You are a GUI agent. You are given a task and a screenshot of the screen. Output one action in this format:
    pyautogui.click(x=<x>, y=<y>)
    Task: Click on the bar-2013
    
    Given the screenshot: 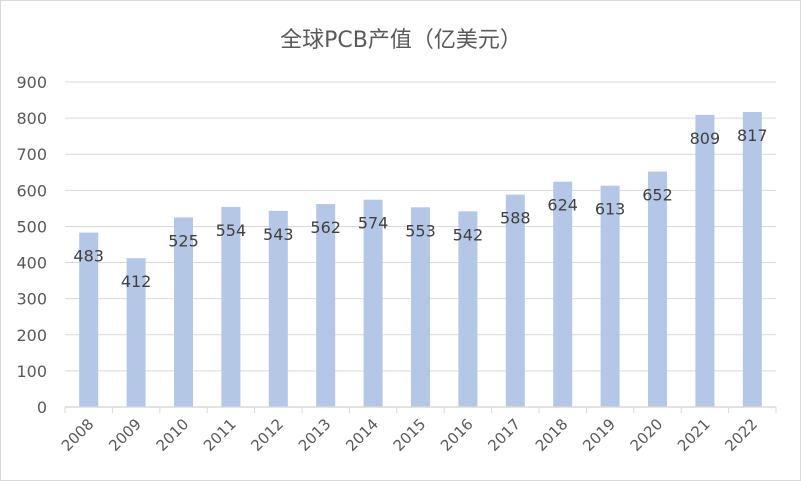 What is the action you would take?
    pyautogui.click(x=326, y=305)
    